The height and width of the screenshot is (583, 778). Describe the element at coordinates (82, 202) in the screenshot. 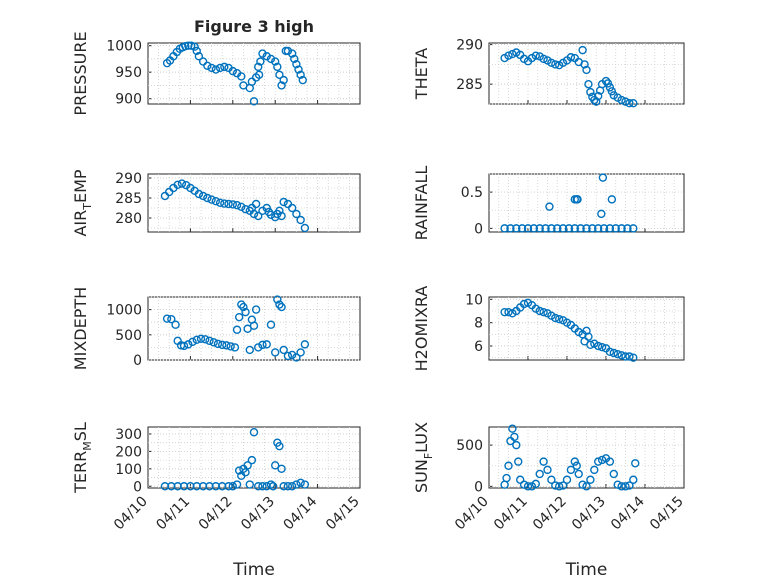

I see `y-axis-label: AIRTEMP` at that location.